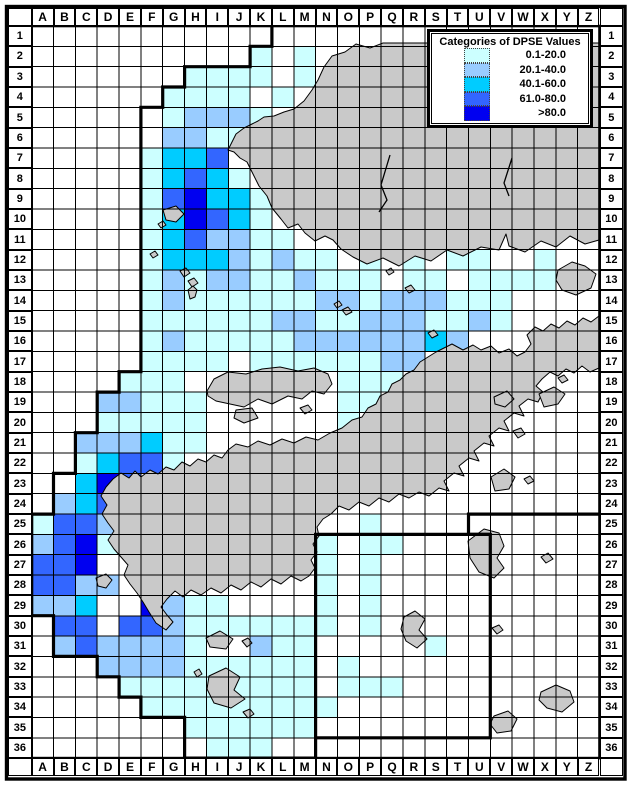 The width and height of the screenshot is (632, 786). Describe the element at coordinates (42, 767) in the screenshot. I see `column-label-bottom-A: A` at that location.